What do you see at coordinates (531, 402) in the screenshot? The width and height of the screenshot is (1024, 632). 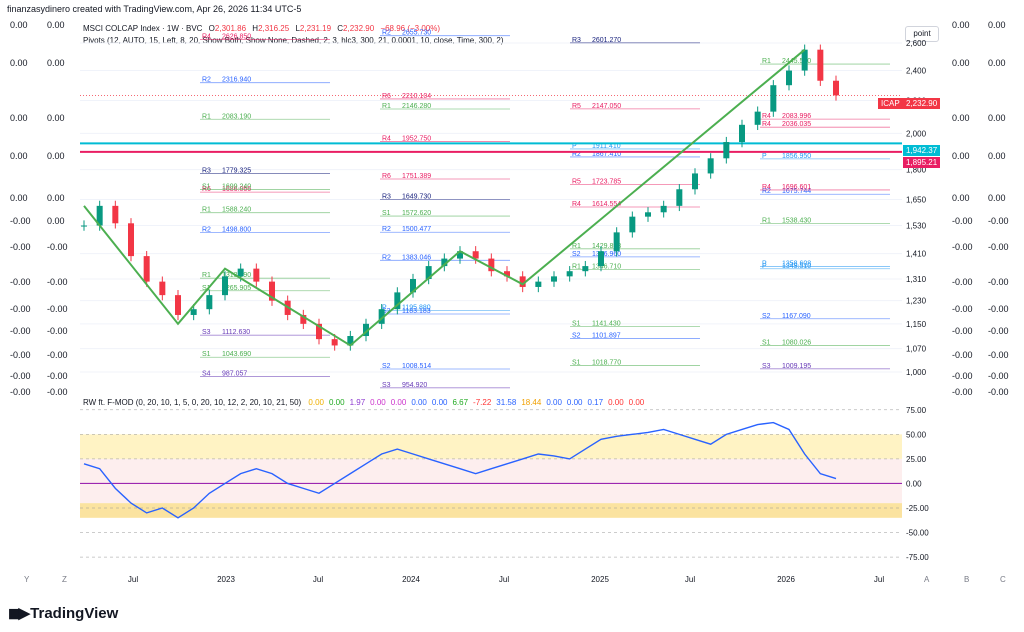 I see `indicator-value: 18.44` at bounding box center [531, 402].